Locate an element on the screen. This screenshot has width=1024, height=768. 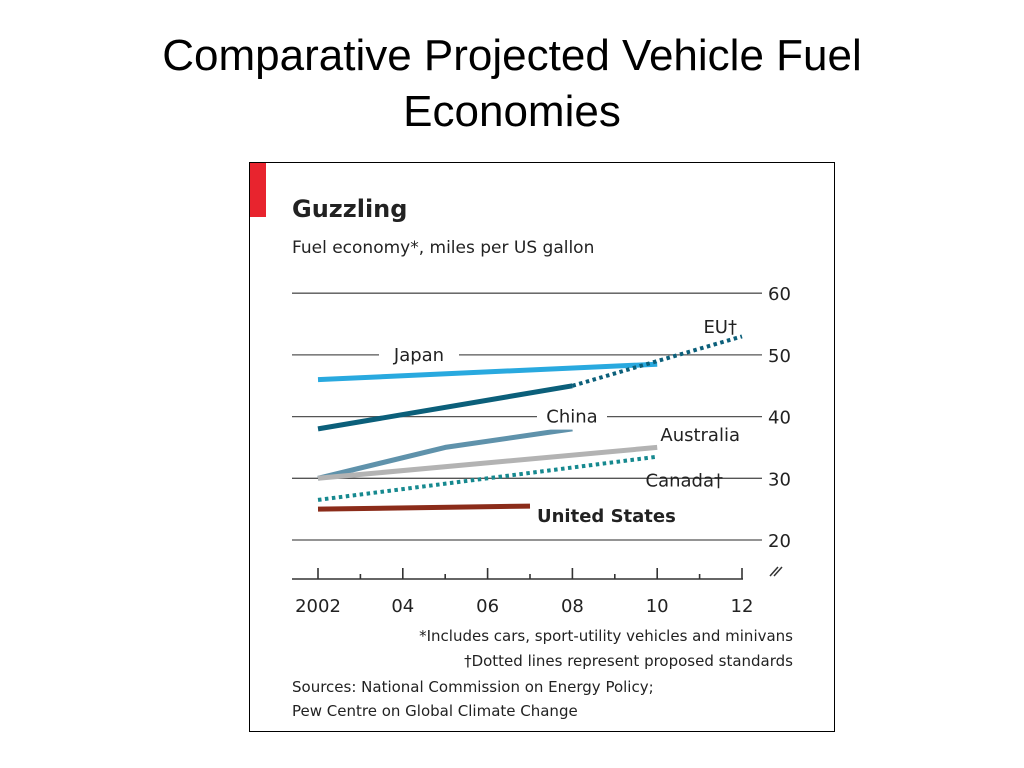
label-china-background is located at coordinates (572, 417).